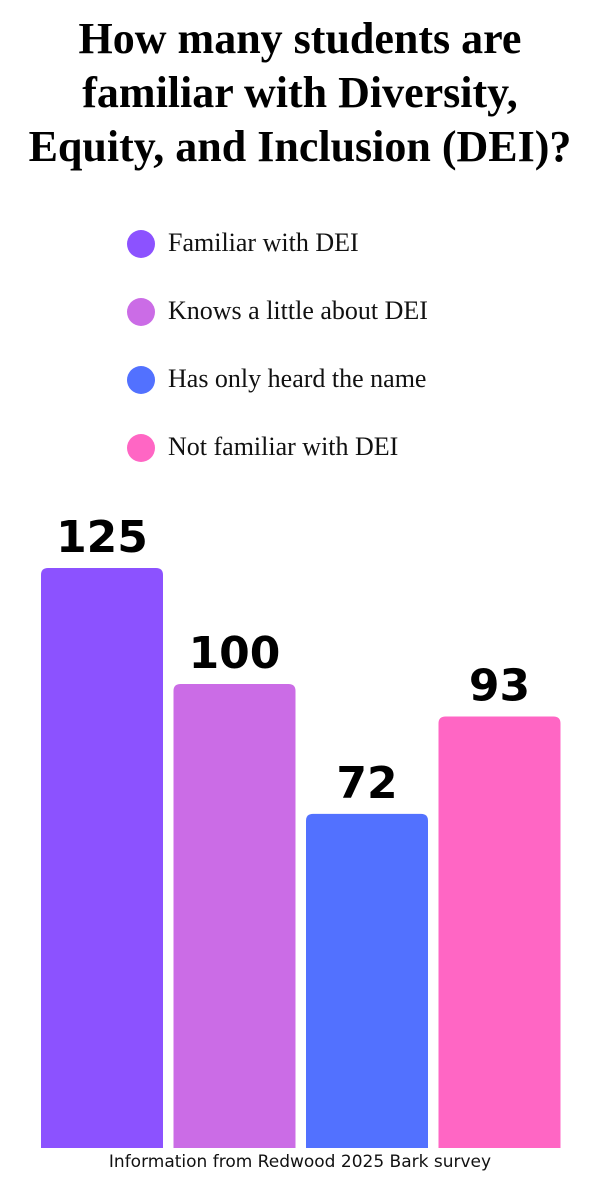  I want to click on data-label-not-familiar: 93, so click(499, 685).